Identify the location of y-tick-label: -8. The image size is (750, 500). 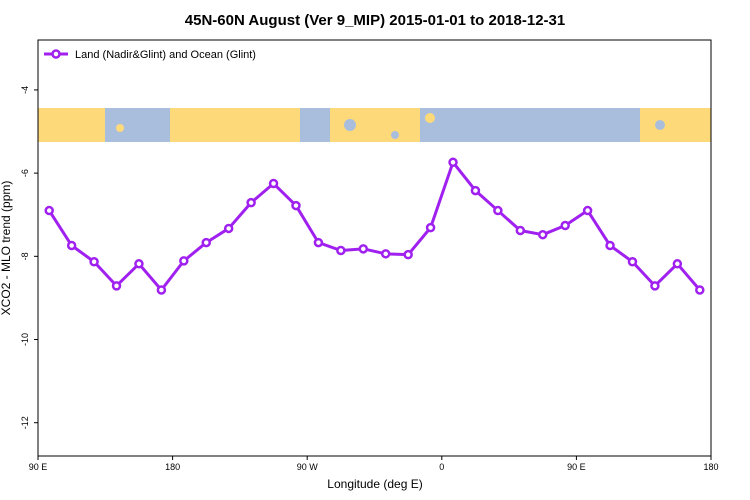
(25, 256).